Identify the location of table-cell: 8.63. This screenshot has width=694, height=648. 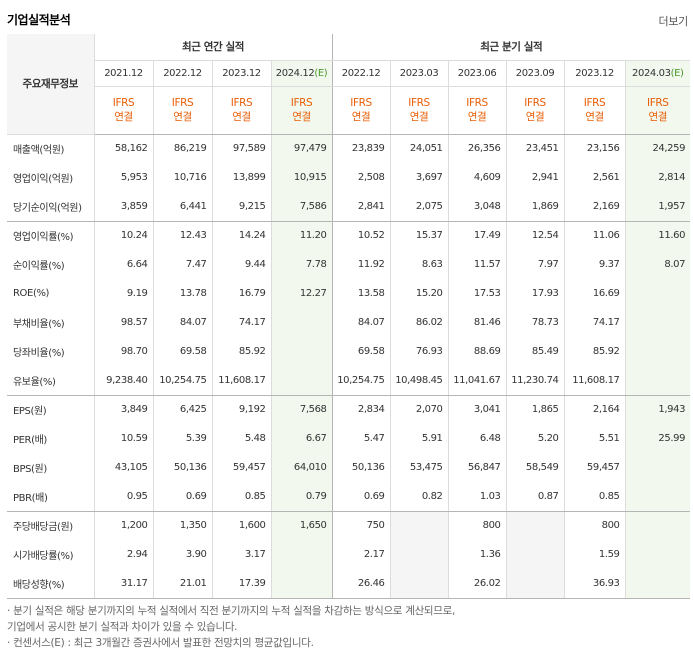
(419, 264).